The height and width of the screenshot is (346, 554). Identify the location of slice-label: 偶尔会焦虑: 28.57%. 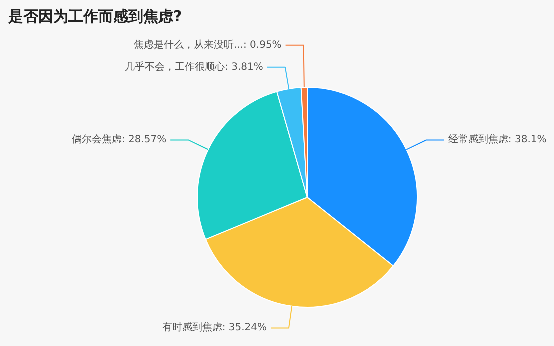
(119, 140).